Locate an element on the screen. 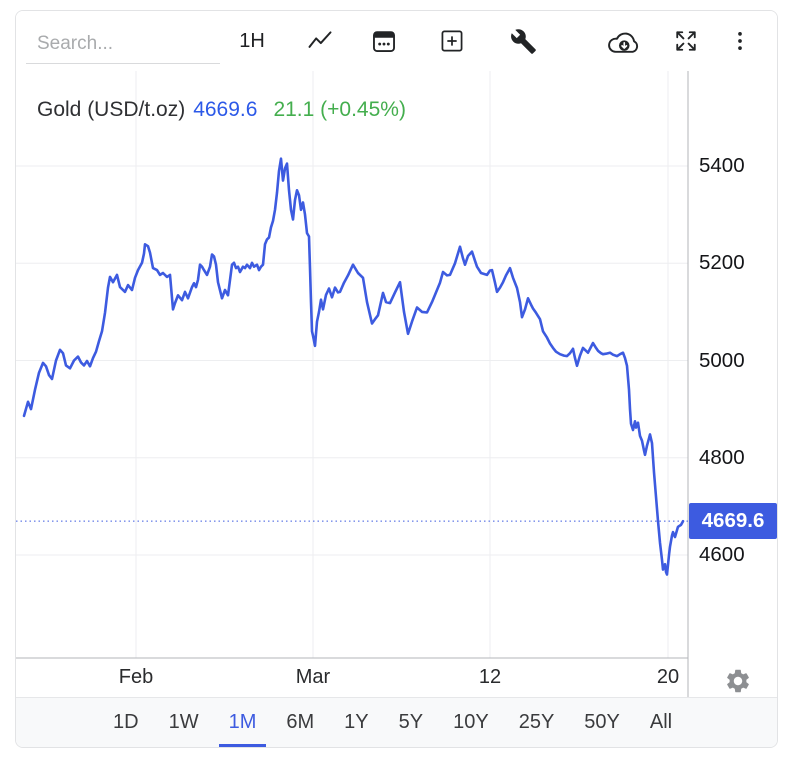  settings-gear-icon is located at coordinates (738, 682).